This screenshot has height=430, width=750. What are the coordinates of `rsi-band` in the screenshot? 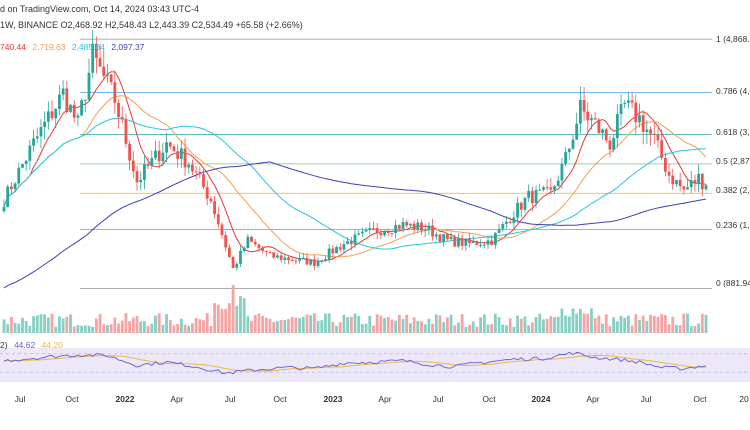 It's located at (375, 365).